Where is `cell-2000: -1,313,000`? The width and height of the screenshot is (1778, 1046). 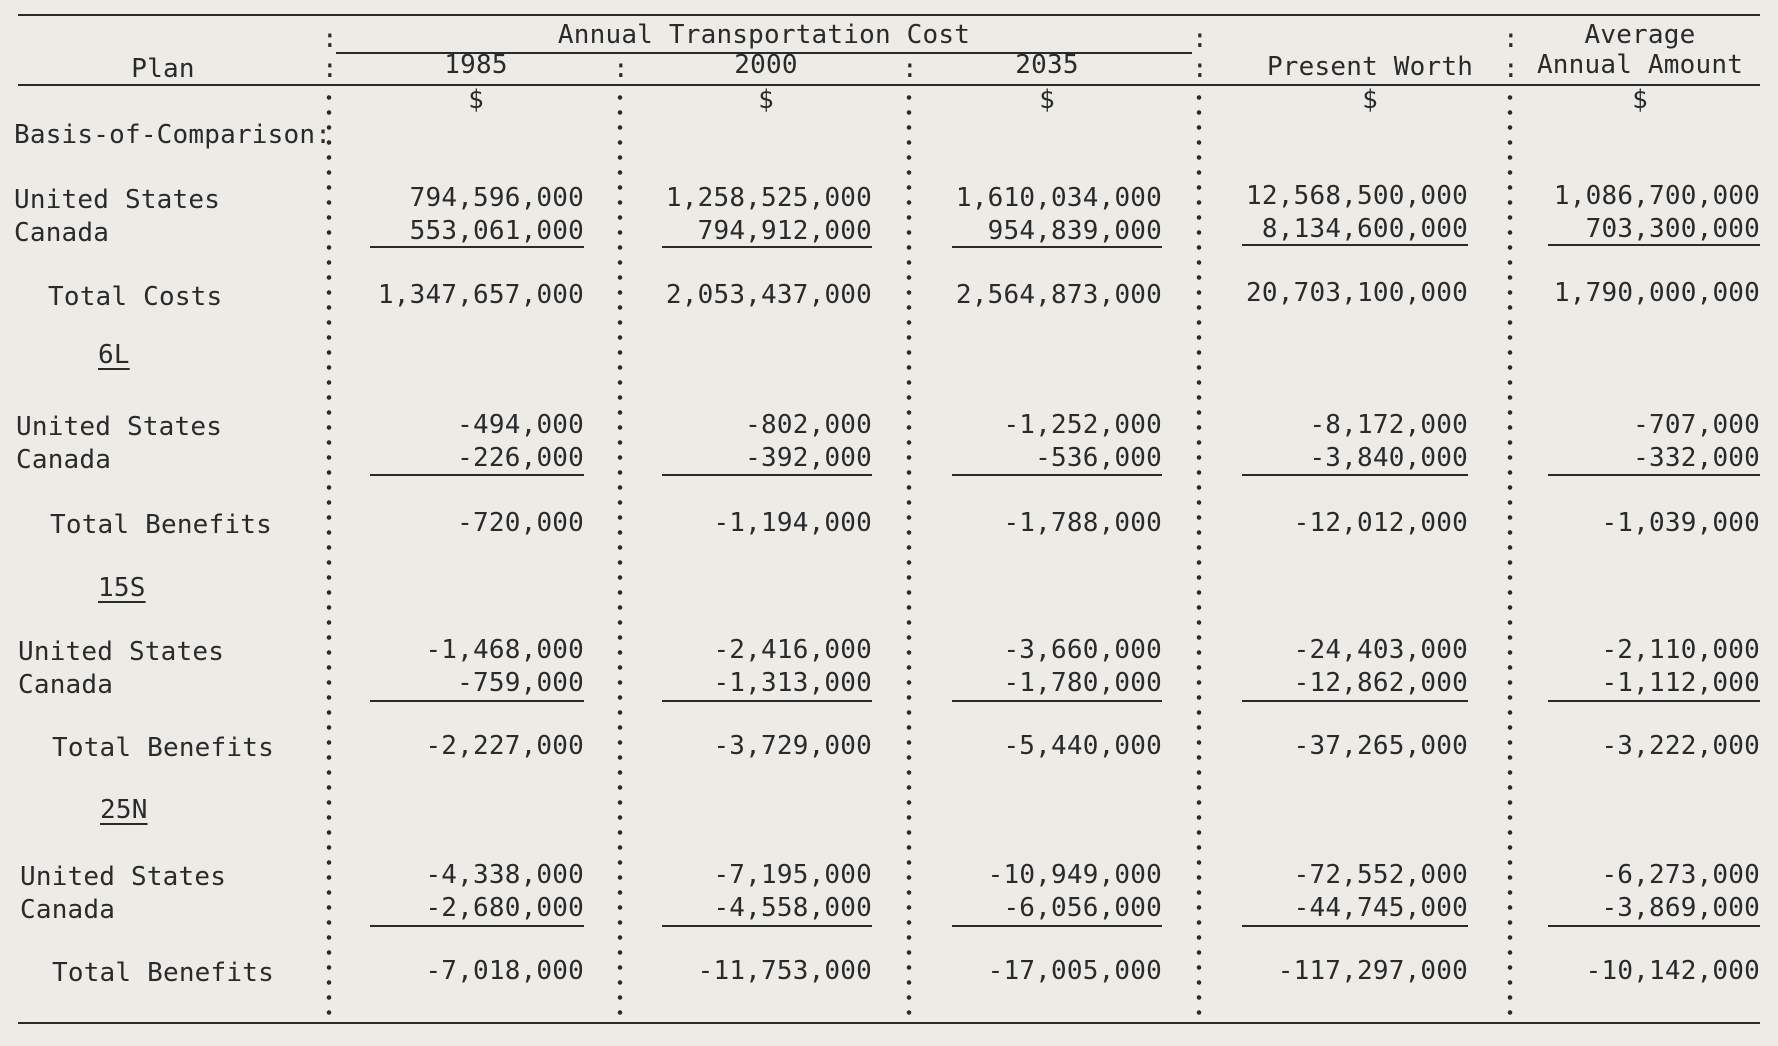 cell-2000: -1,313,000 is located at coordinates (792, 683).